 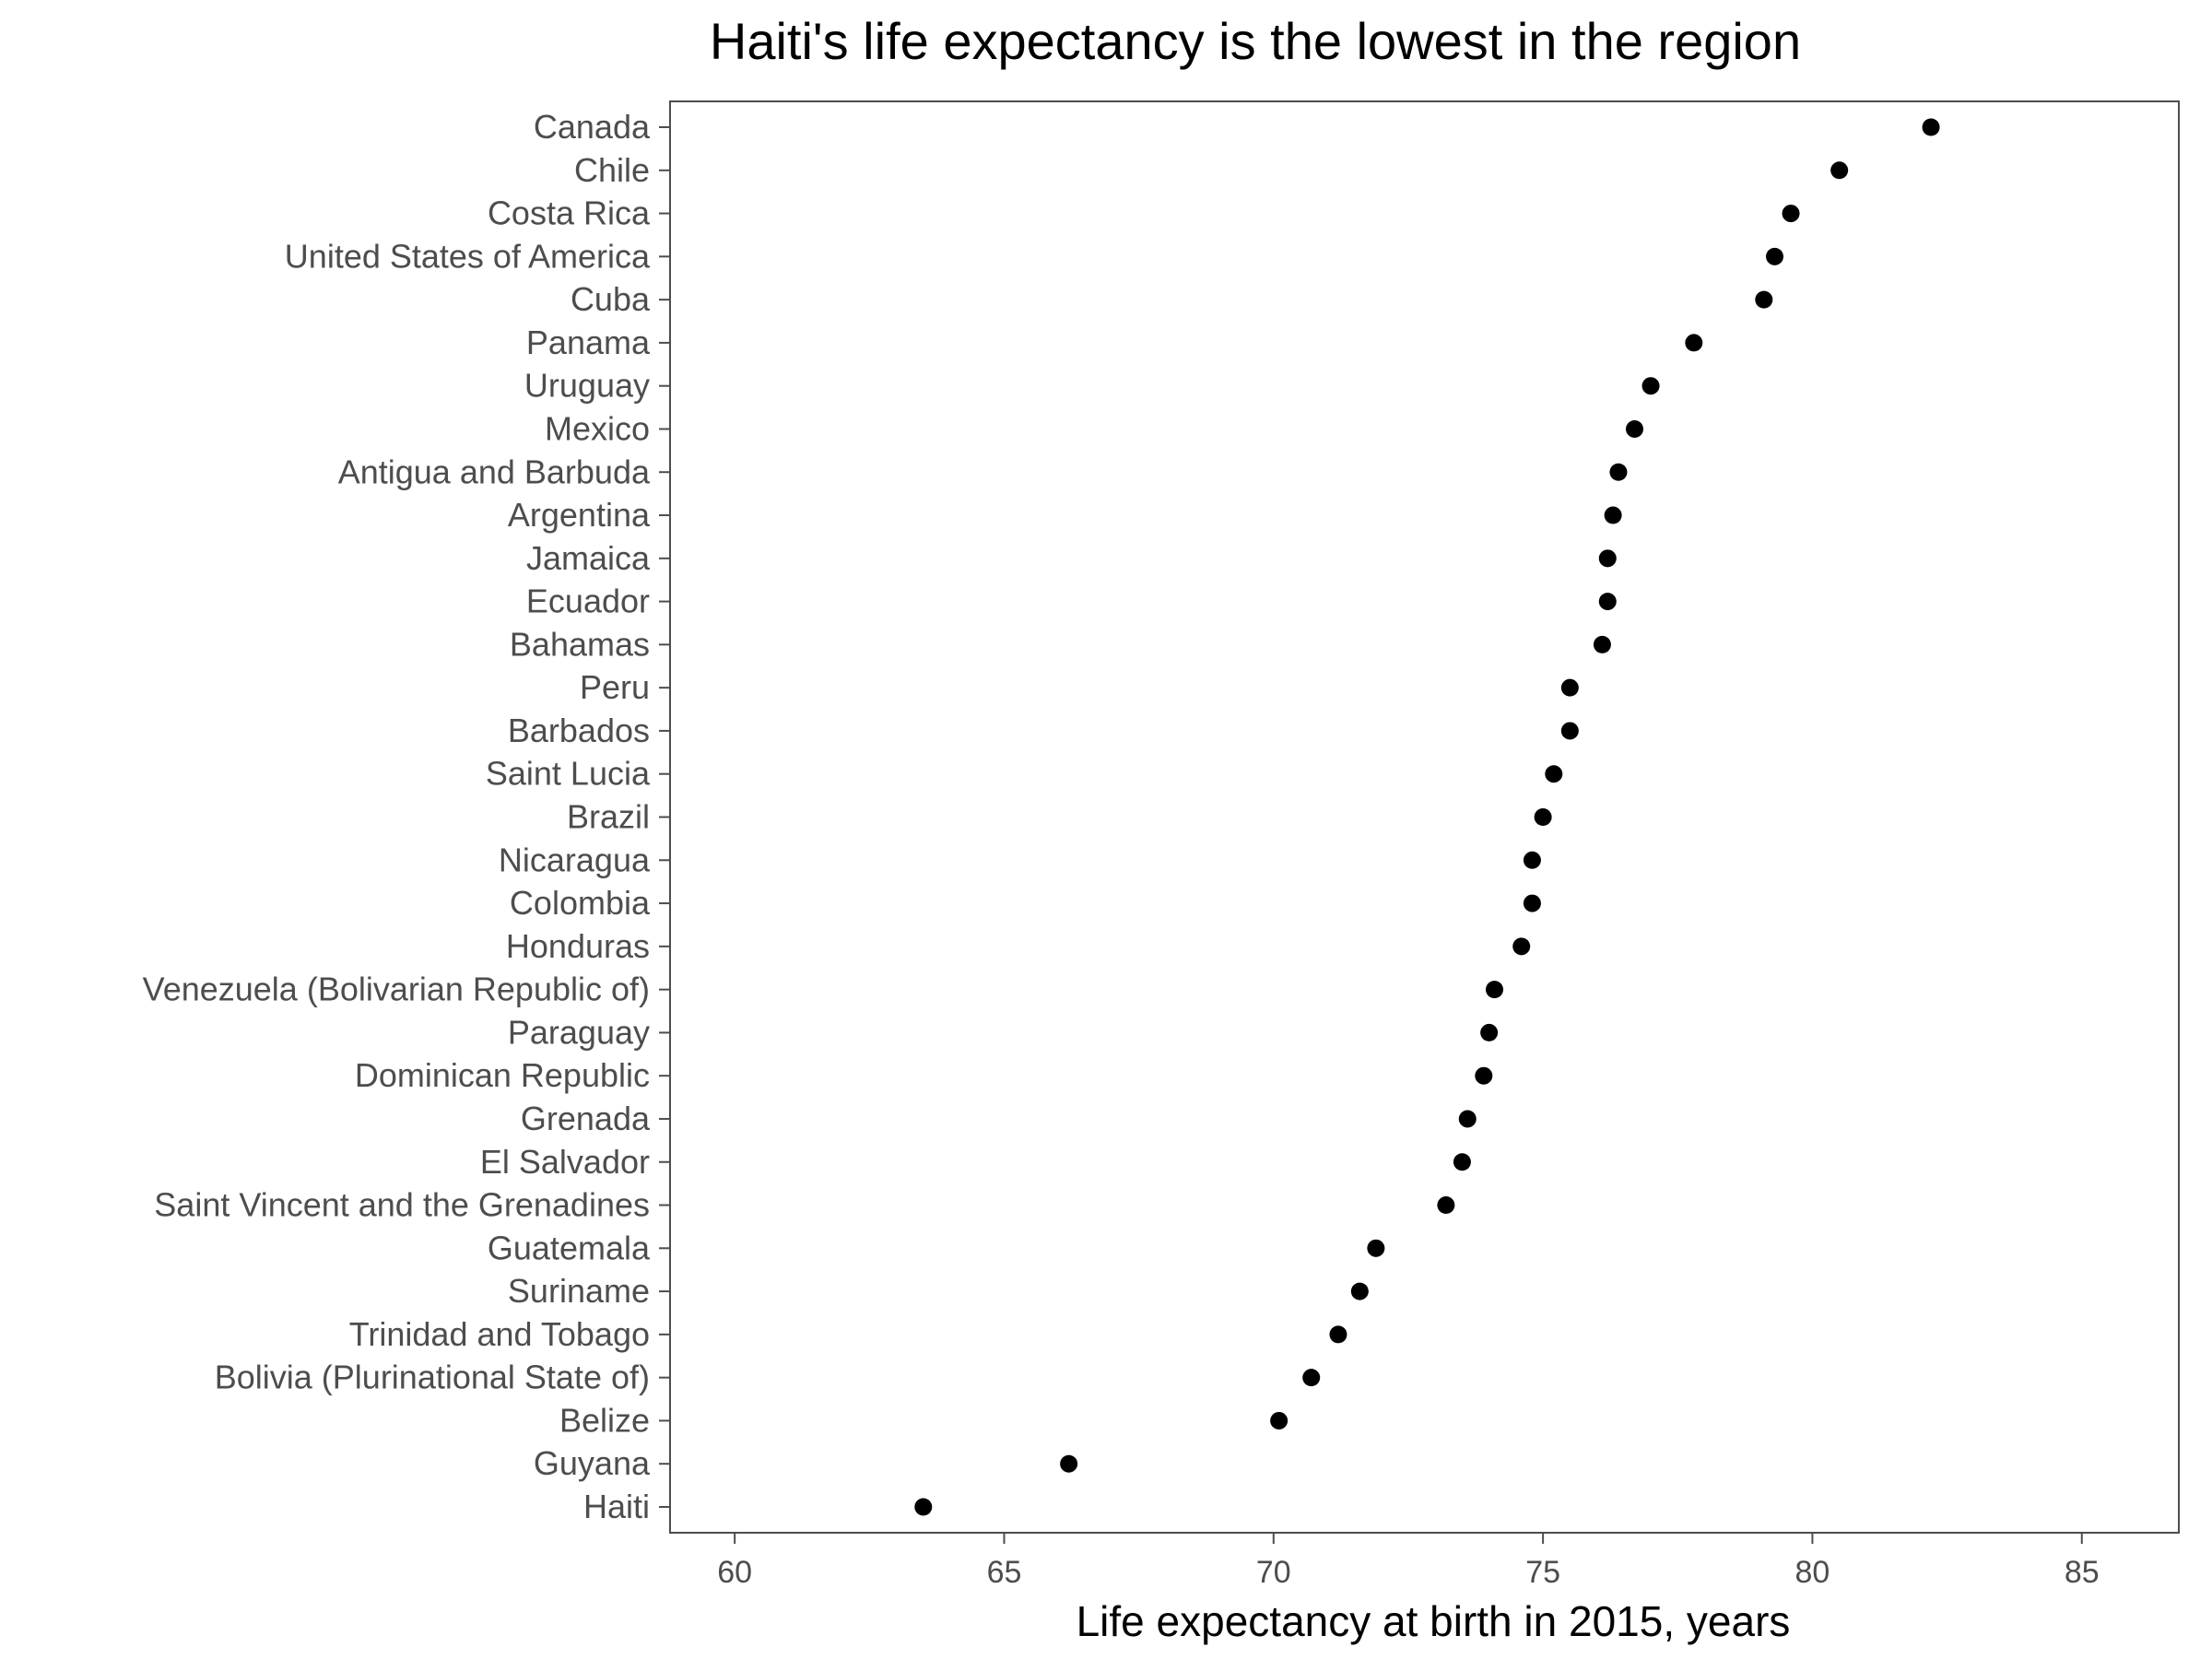 What do you see at coordinates (1434, 1621) in the screenshot?
I see `x-axis-title: Life expectancy at birth in 2015, years` at bounding box center [1434, 1621].